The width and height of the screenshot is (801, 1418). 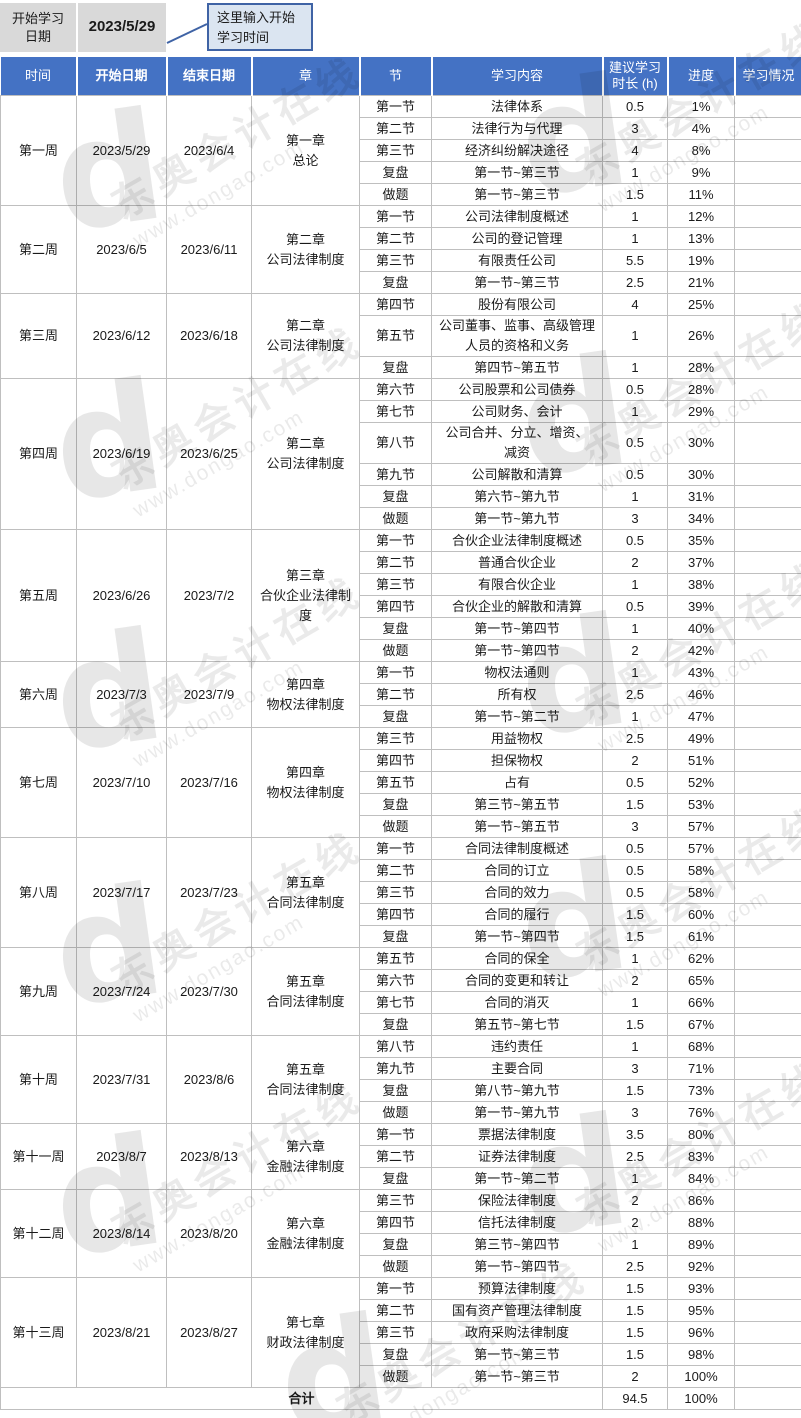 What do you see at coordinates (401, 870) in the screenshot?
I see `table-row: 第二节 合同的订立 0.5 58%` at bounding box center [401, 870].